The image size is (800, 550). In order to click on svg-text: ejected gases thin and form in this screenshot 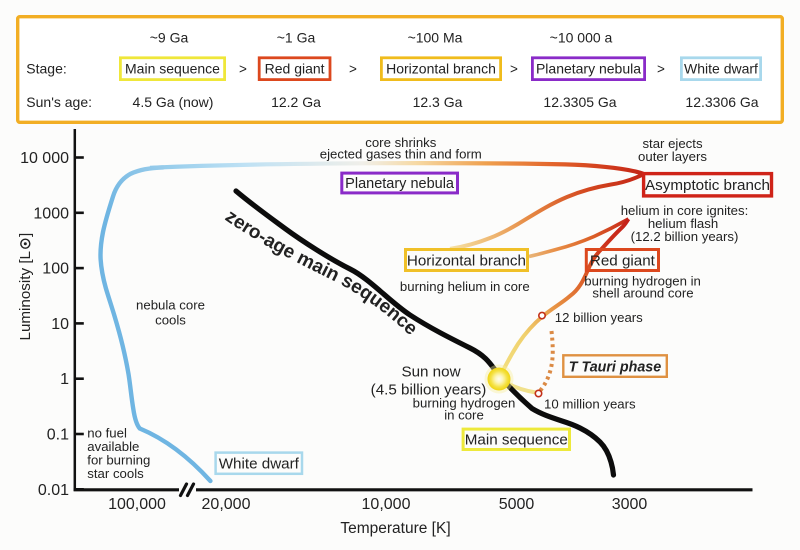, I will do `click(401, 154)`.